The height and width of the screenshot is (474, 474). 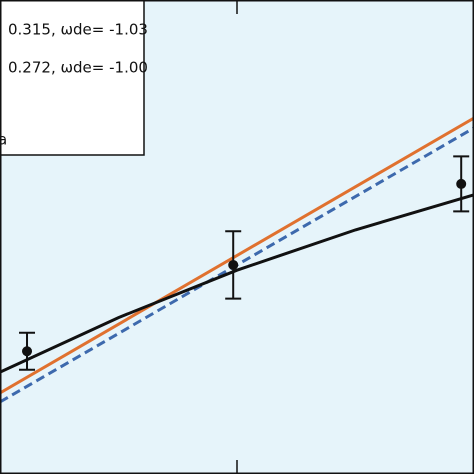 I want to click on legend: 0.315, ωde= -1.03 0.272, ωde= -1.00 a, so click(x=74, y=85).